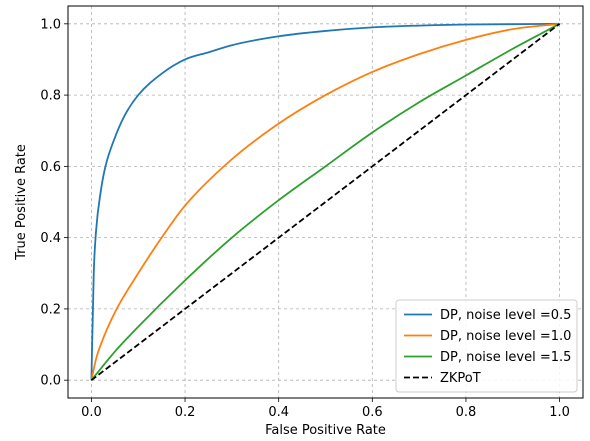 This screenshot has width=590, height=441. Describe the element at coordinates (50, 24) in the screenshot. I see `y-tick-label: 1.0` at that location.